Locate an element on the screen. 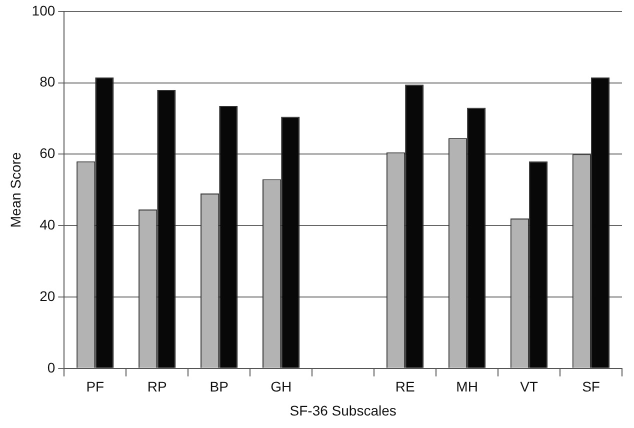  x-tick-label: VT is located at coordinates (529, 386).